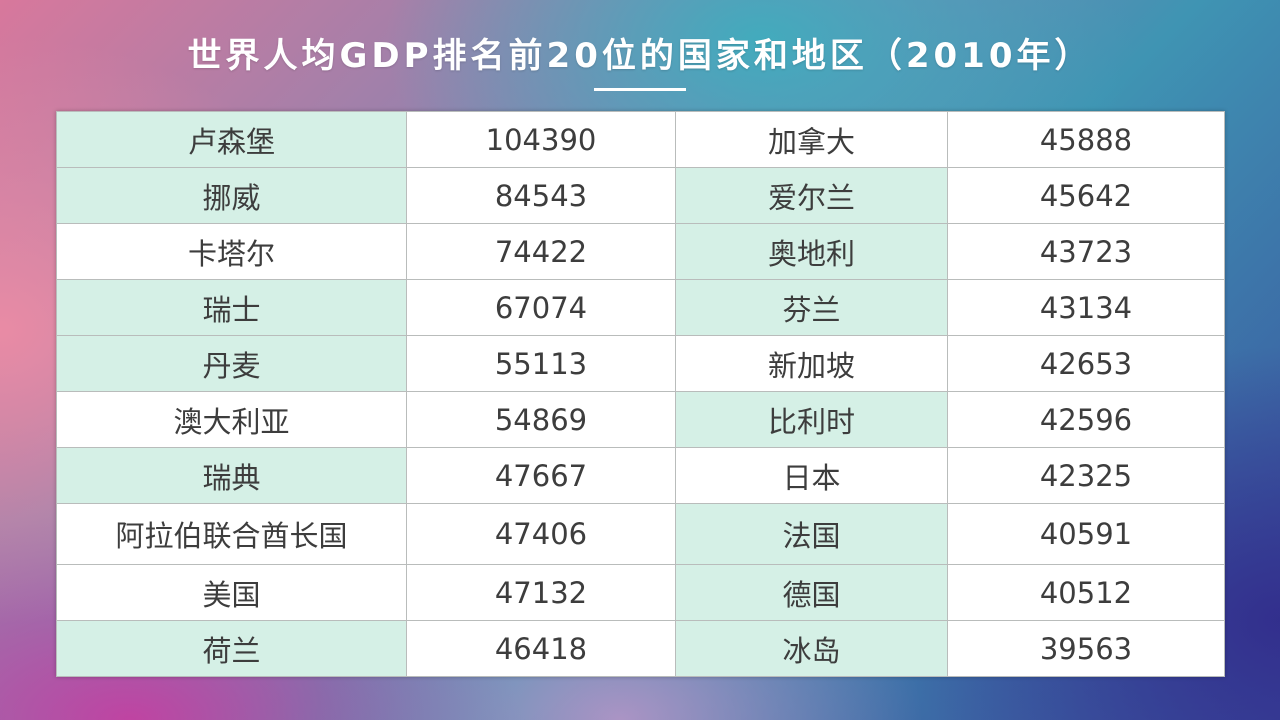 The width and height of the screenshot is (1280, 720). Describe the element at coordinates (1086, 307) in the screenshot. I see `gdp-value-cell: 43134` at that location.